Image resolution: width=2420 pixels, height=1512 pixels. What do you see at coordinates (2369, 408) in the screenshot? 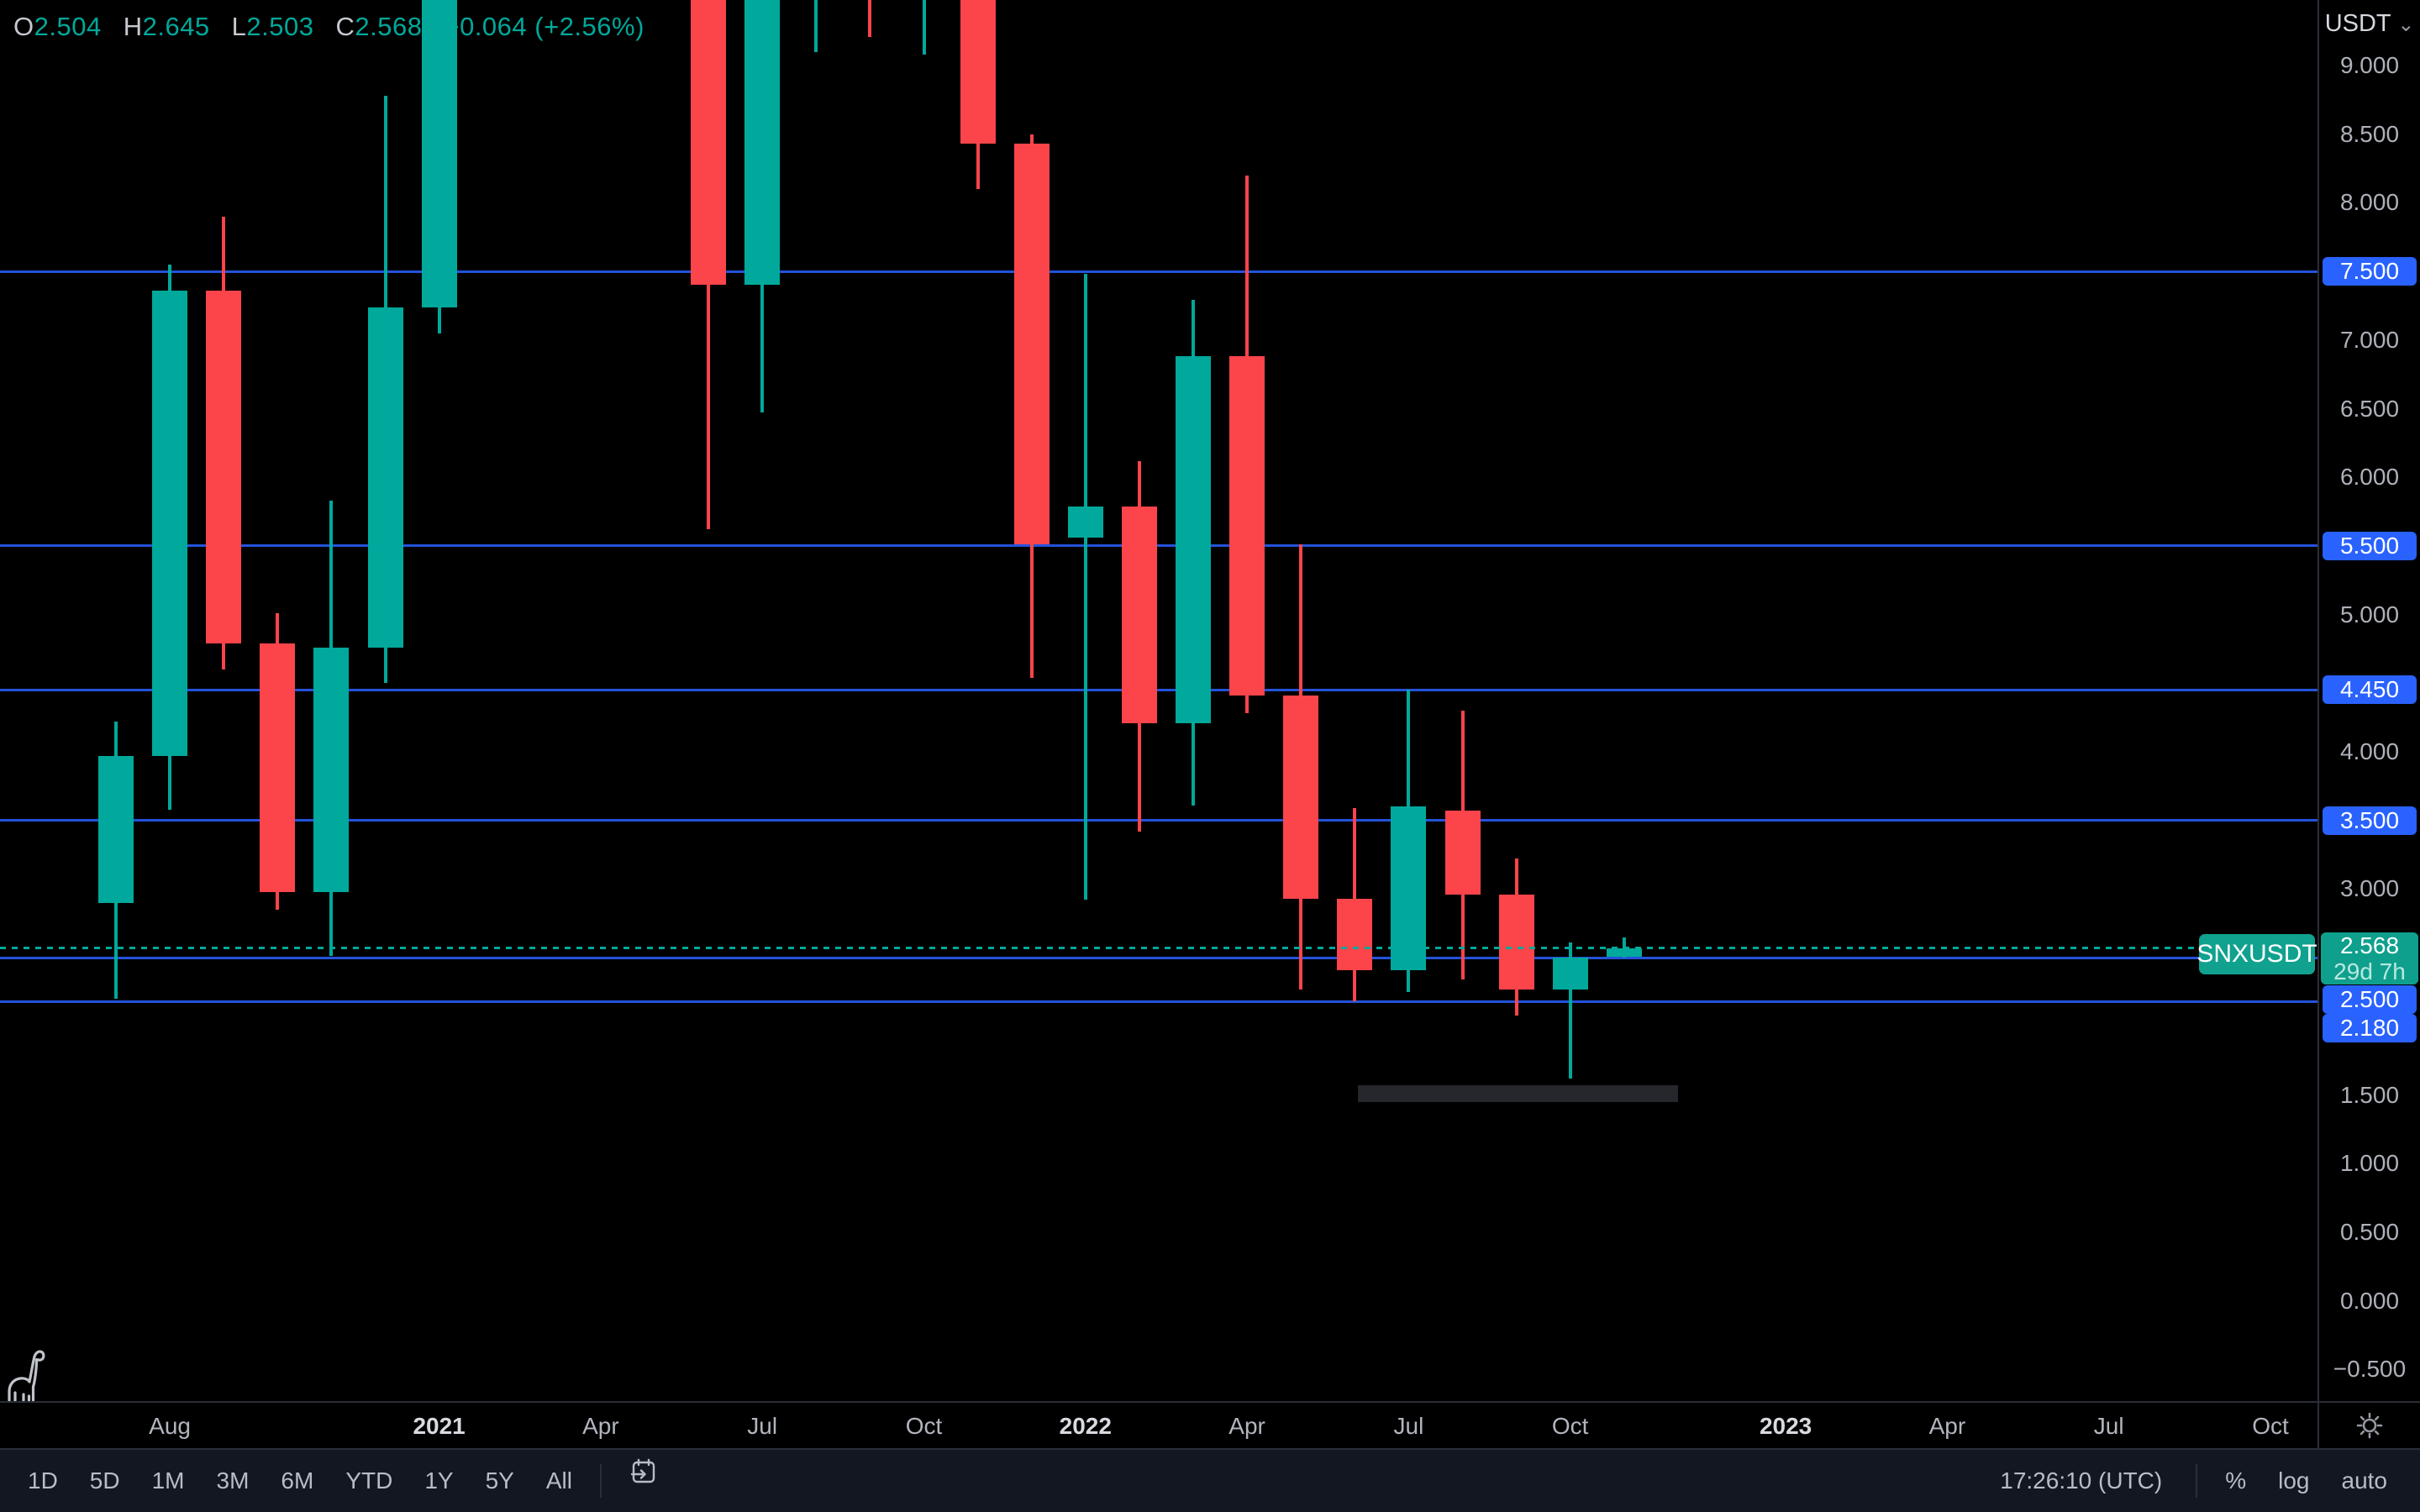
I see `price-tick-6.500: 6.500` at bounding box center [2369, 408].